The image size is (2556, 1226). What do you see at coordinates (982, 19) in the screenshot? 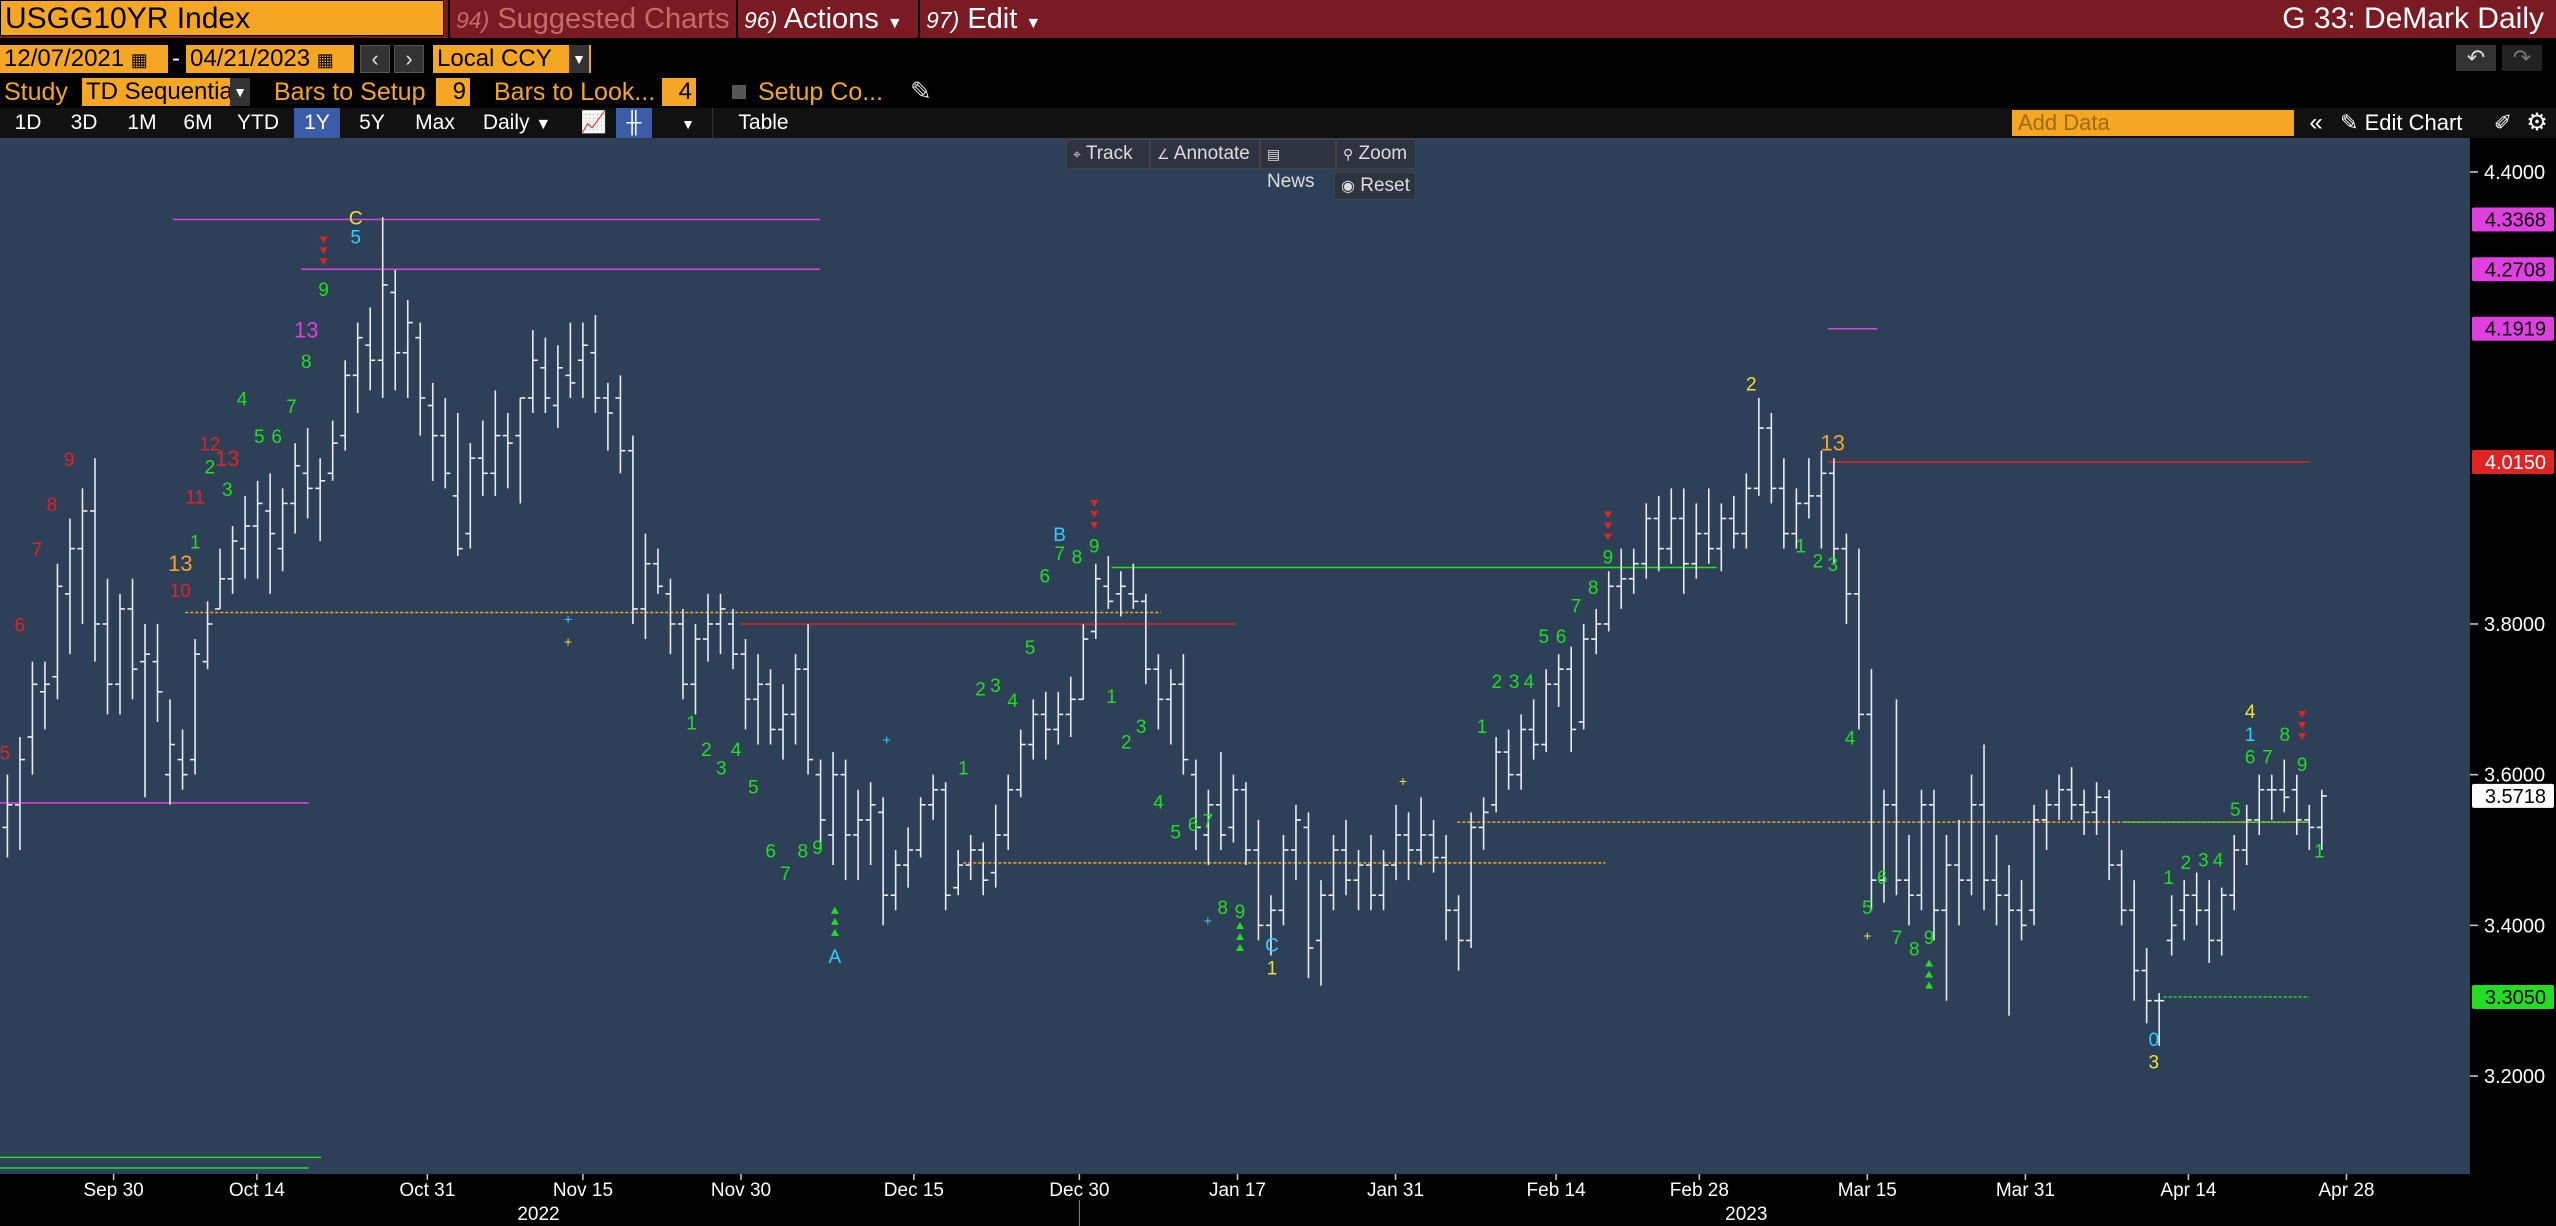
I see `edit-menu-button: 97) Edit ▼` at bounding box center [982, 19].